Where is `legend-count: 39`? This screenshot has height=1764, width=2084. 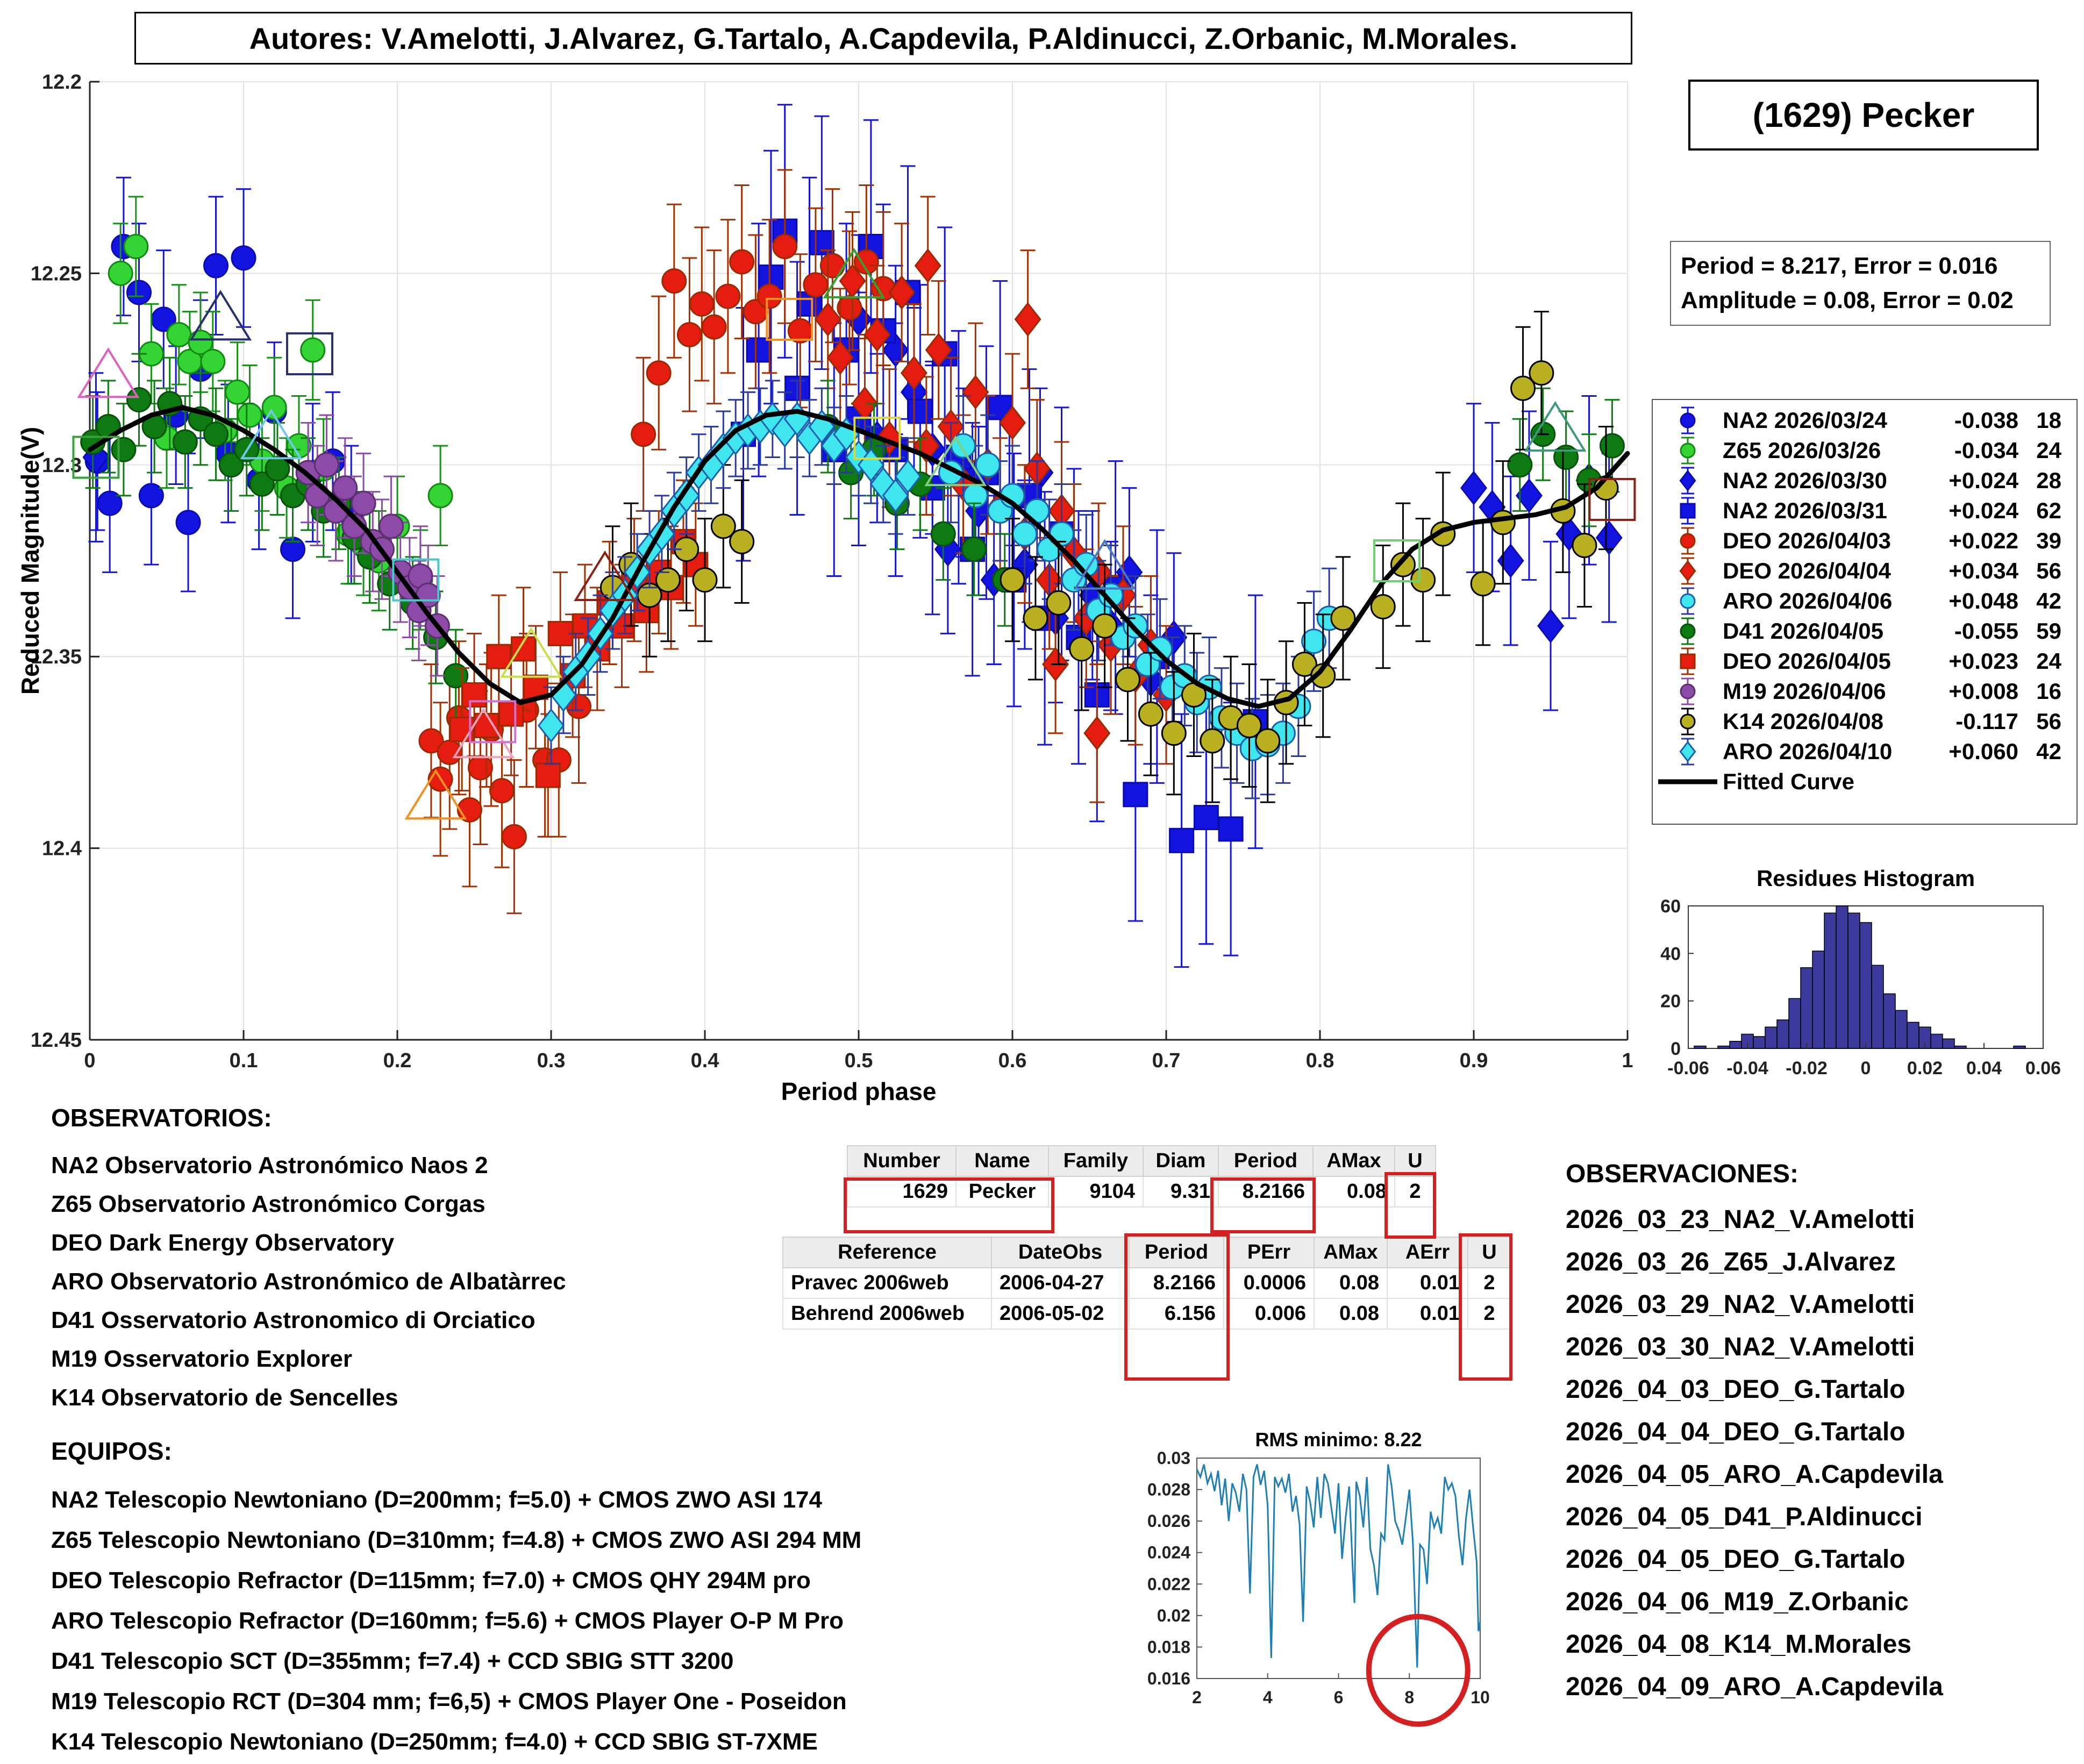 legend-count: 39 is located at coordinates (2048, 541).